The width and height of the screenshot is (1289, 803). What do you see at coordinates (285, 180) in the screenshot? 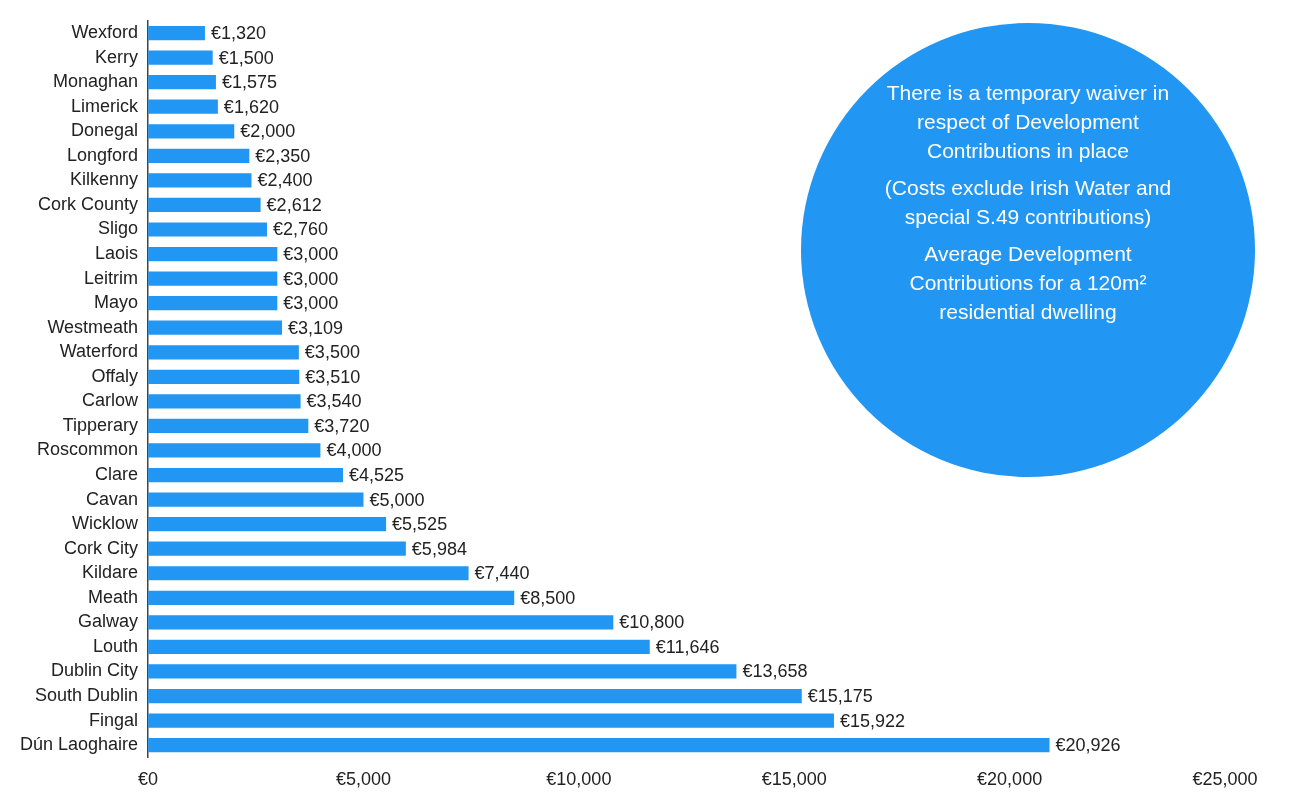
I see `data-label: €2,400` at bounding box center [285, 180].